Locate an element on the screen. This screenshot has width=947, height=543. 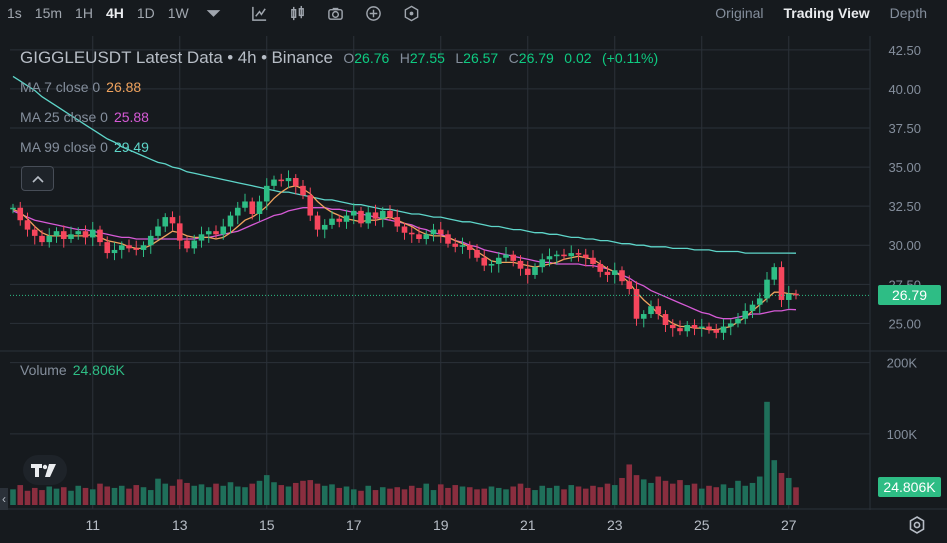
timeframe-1d: 1D is located at coordinates (145, 13).